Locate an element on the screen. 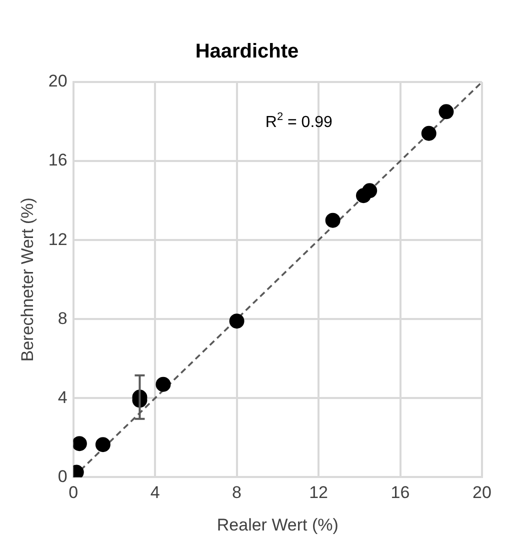 Image resolution: width=510 pixels, height=560 pixels. x-tick-label: 20 is located at coordinates (482, 492).